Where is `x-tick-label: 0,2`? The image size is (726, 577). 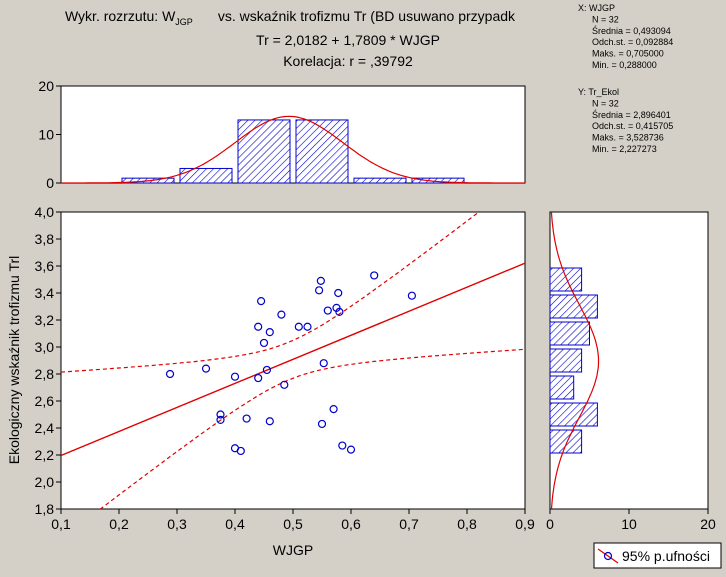 x-tick-label: 0,2 is located at coordinates (119, 524).